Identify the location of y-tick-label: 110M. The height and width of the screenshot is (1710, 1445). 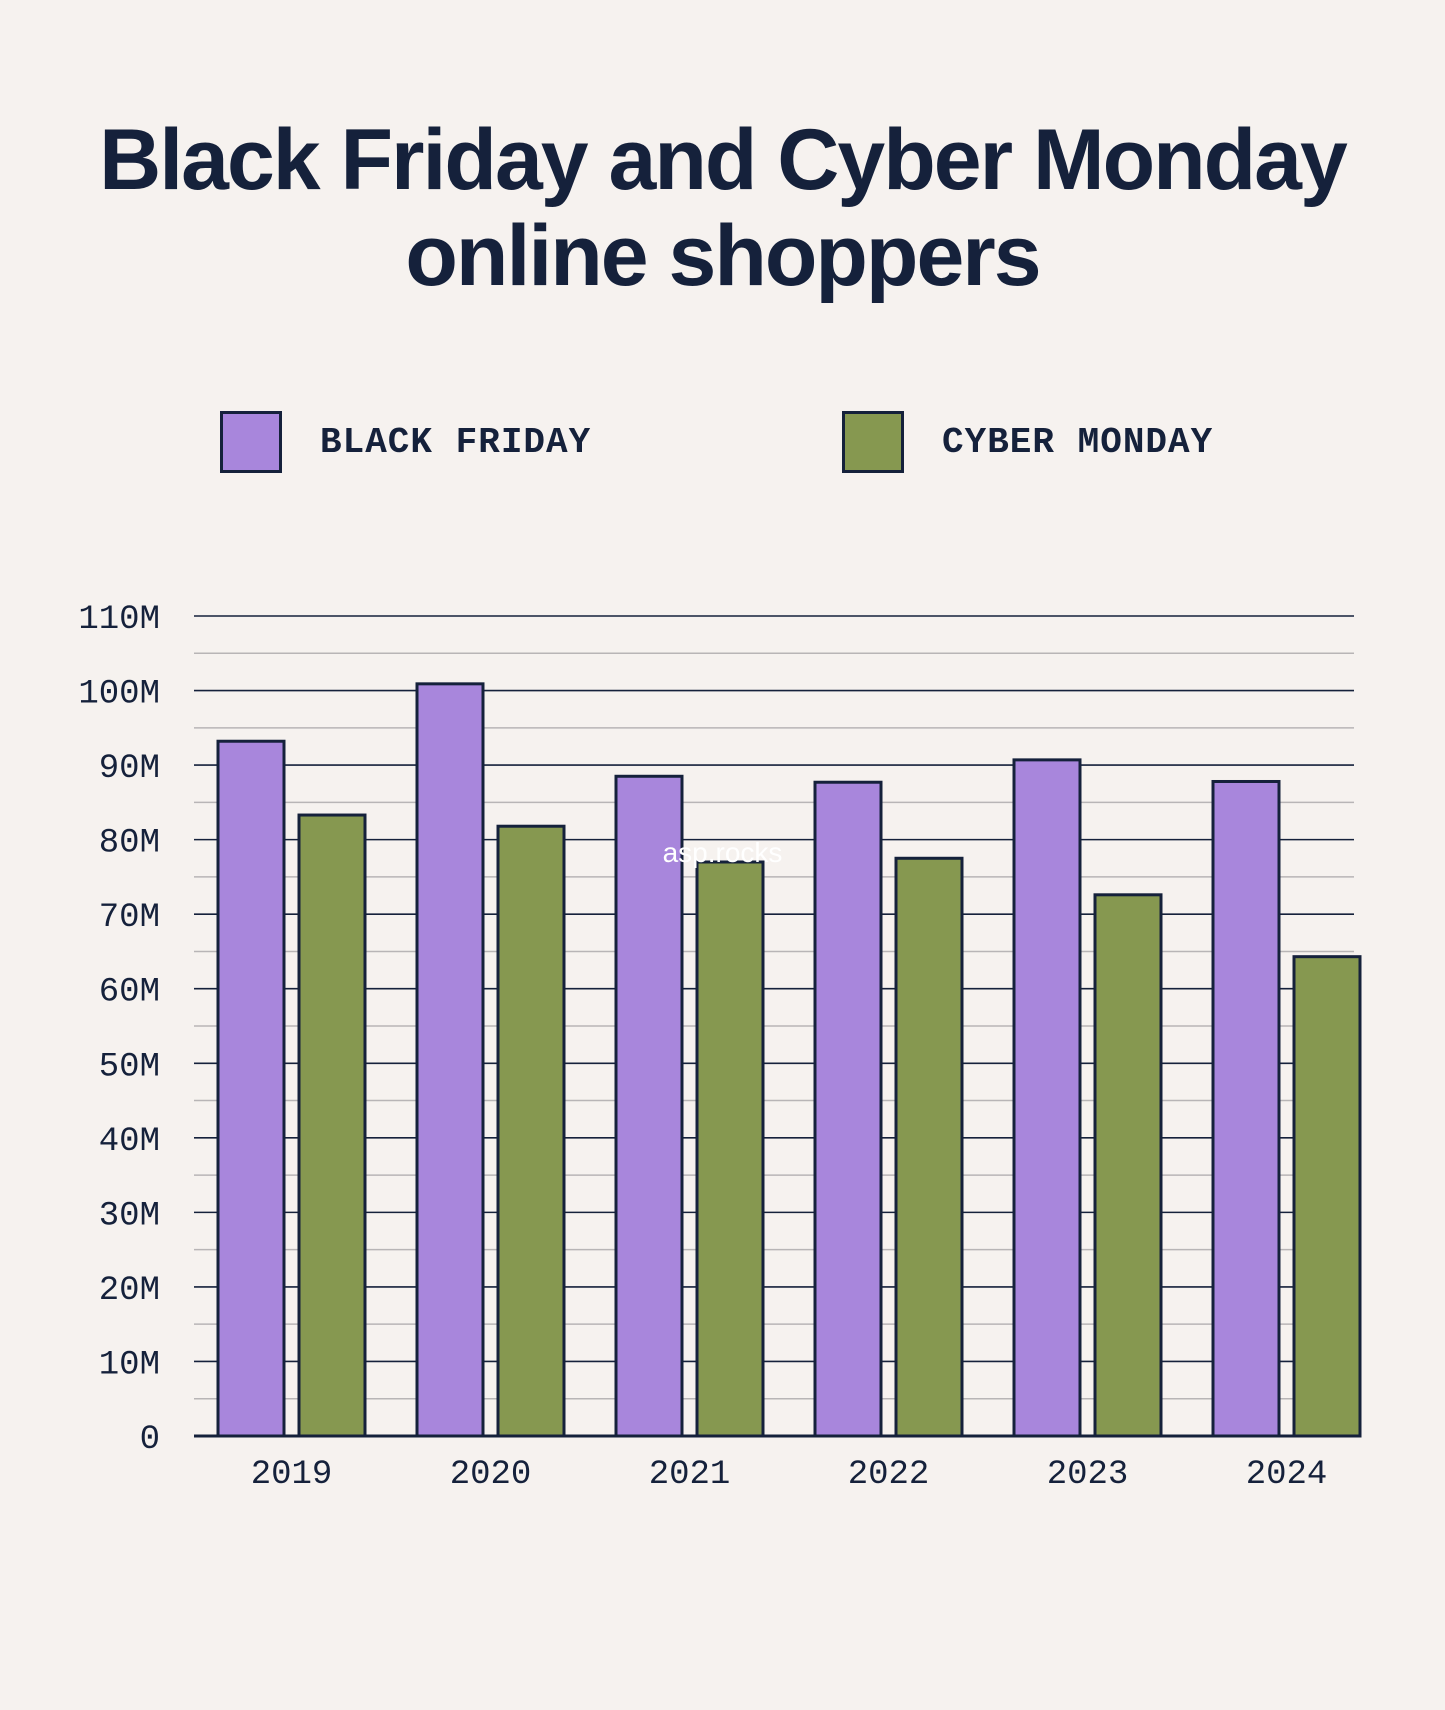
(119, 620).